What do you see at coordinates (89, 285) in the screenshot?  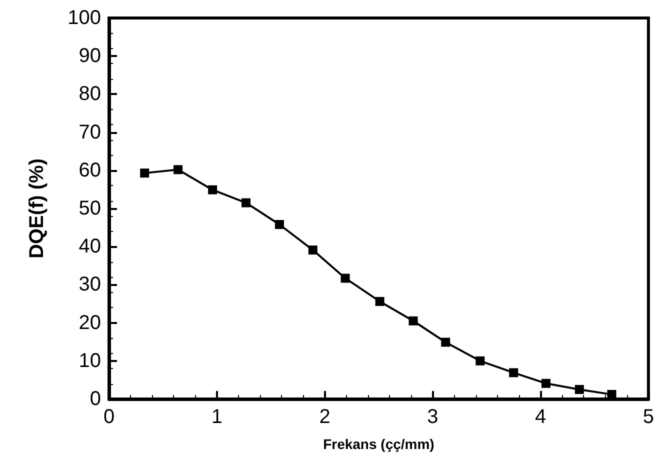 I see `y-tick-label: 30` at bounding box center [89, 285].